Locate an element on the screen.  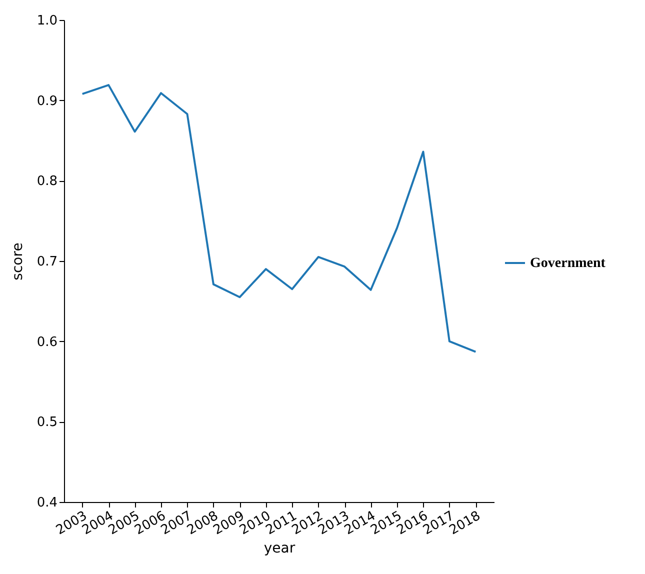
y-tick-label: 0.5 is located at coordinates (47, 422).